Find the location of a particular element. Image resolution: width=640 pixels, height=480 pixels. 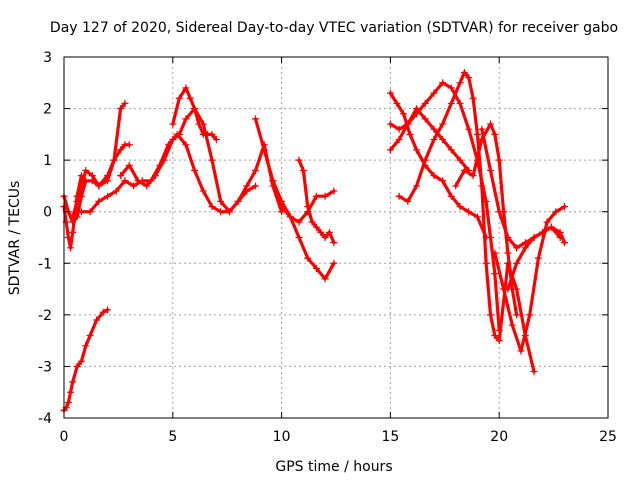

y-tick-label: -3 is located at coordinates (45, 367).